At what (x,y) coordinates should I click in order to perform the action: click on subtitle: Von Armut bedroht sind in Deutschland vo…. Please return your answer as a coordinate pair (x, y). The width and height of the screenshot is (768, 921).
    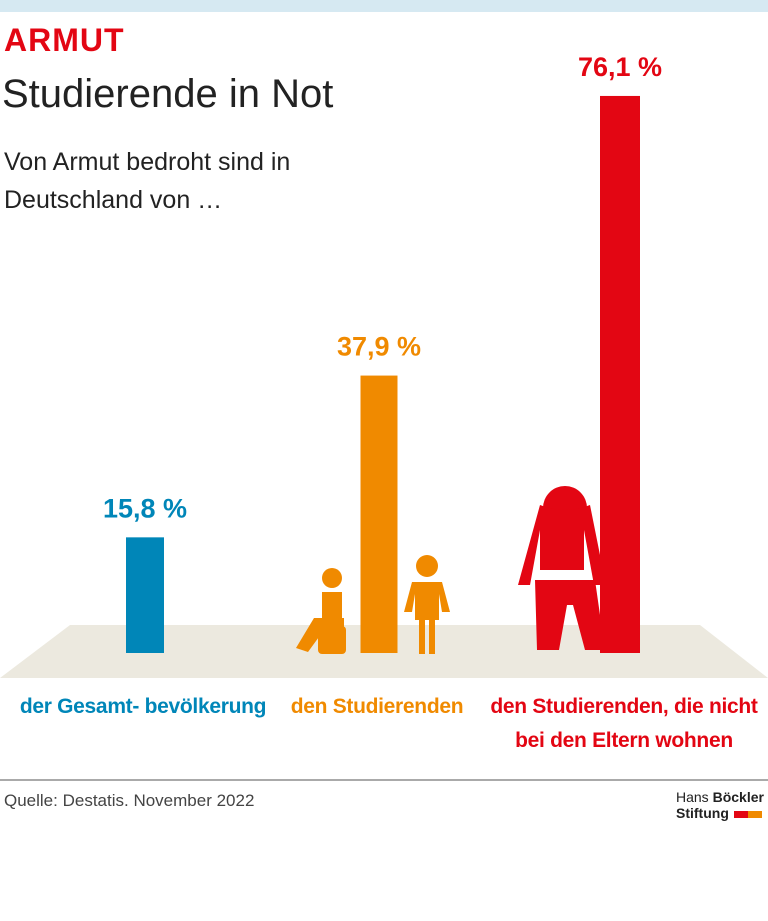
    Looking at the image, I should click on (147, 181).